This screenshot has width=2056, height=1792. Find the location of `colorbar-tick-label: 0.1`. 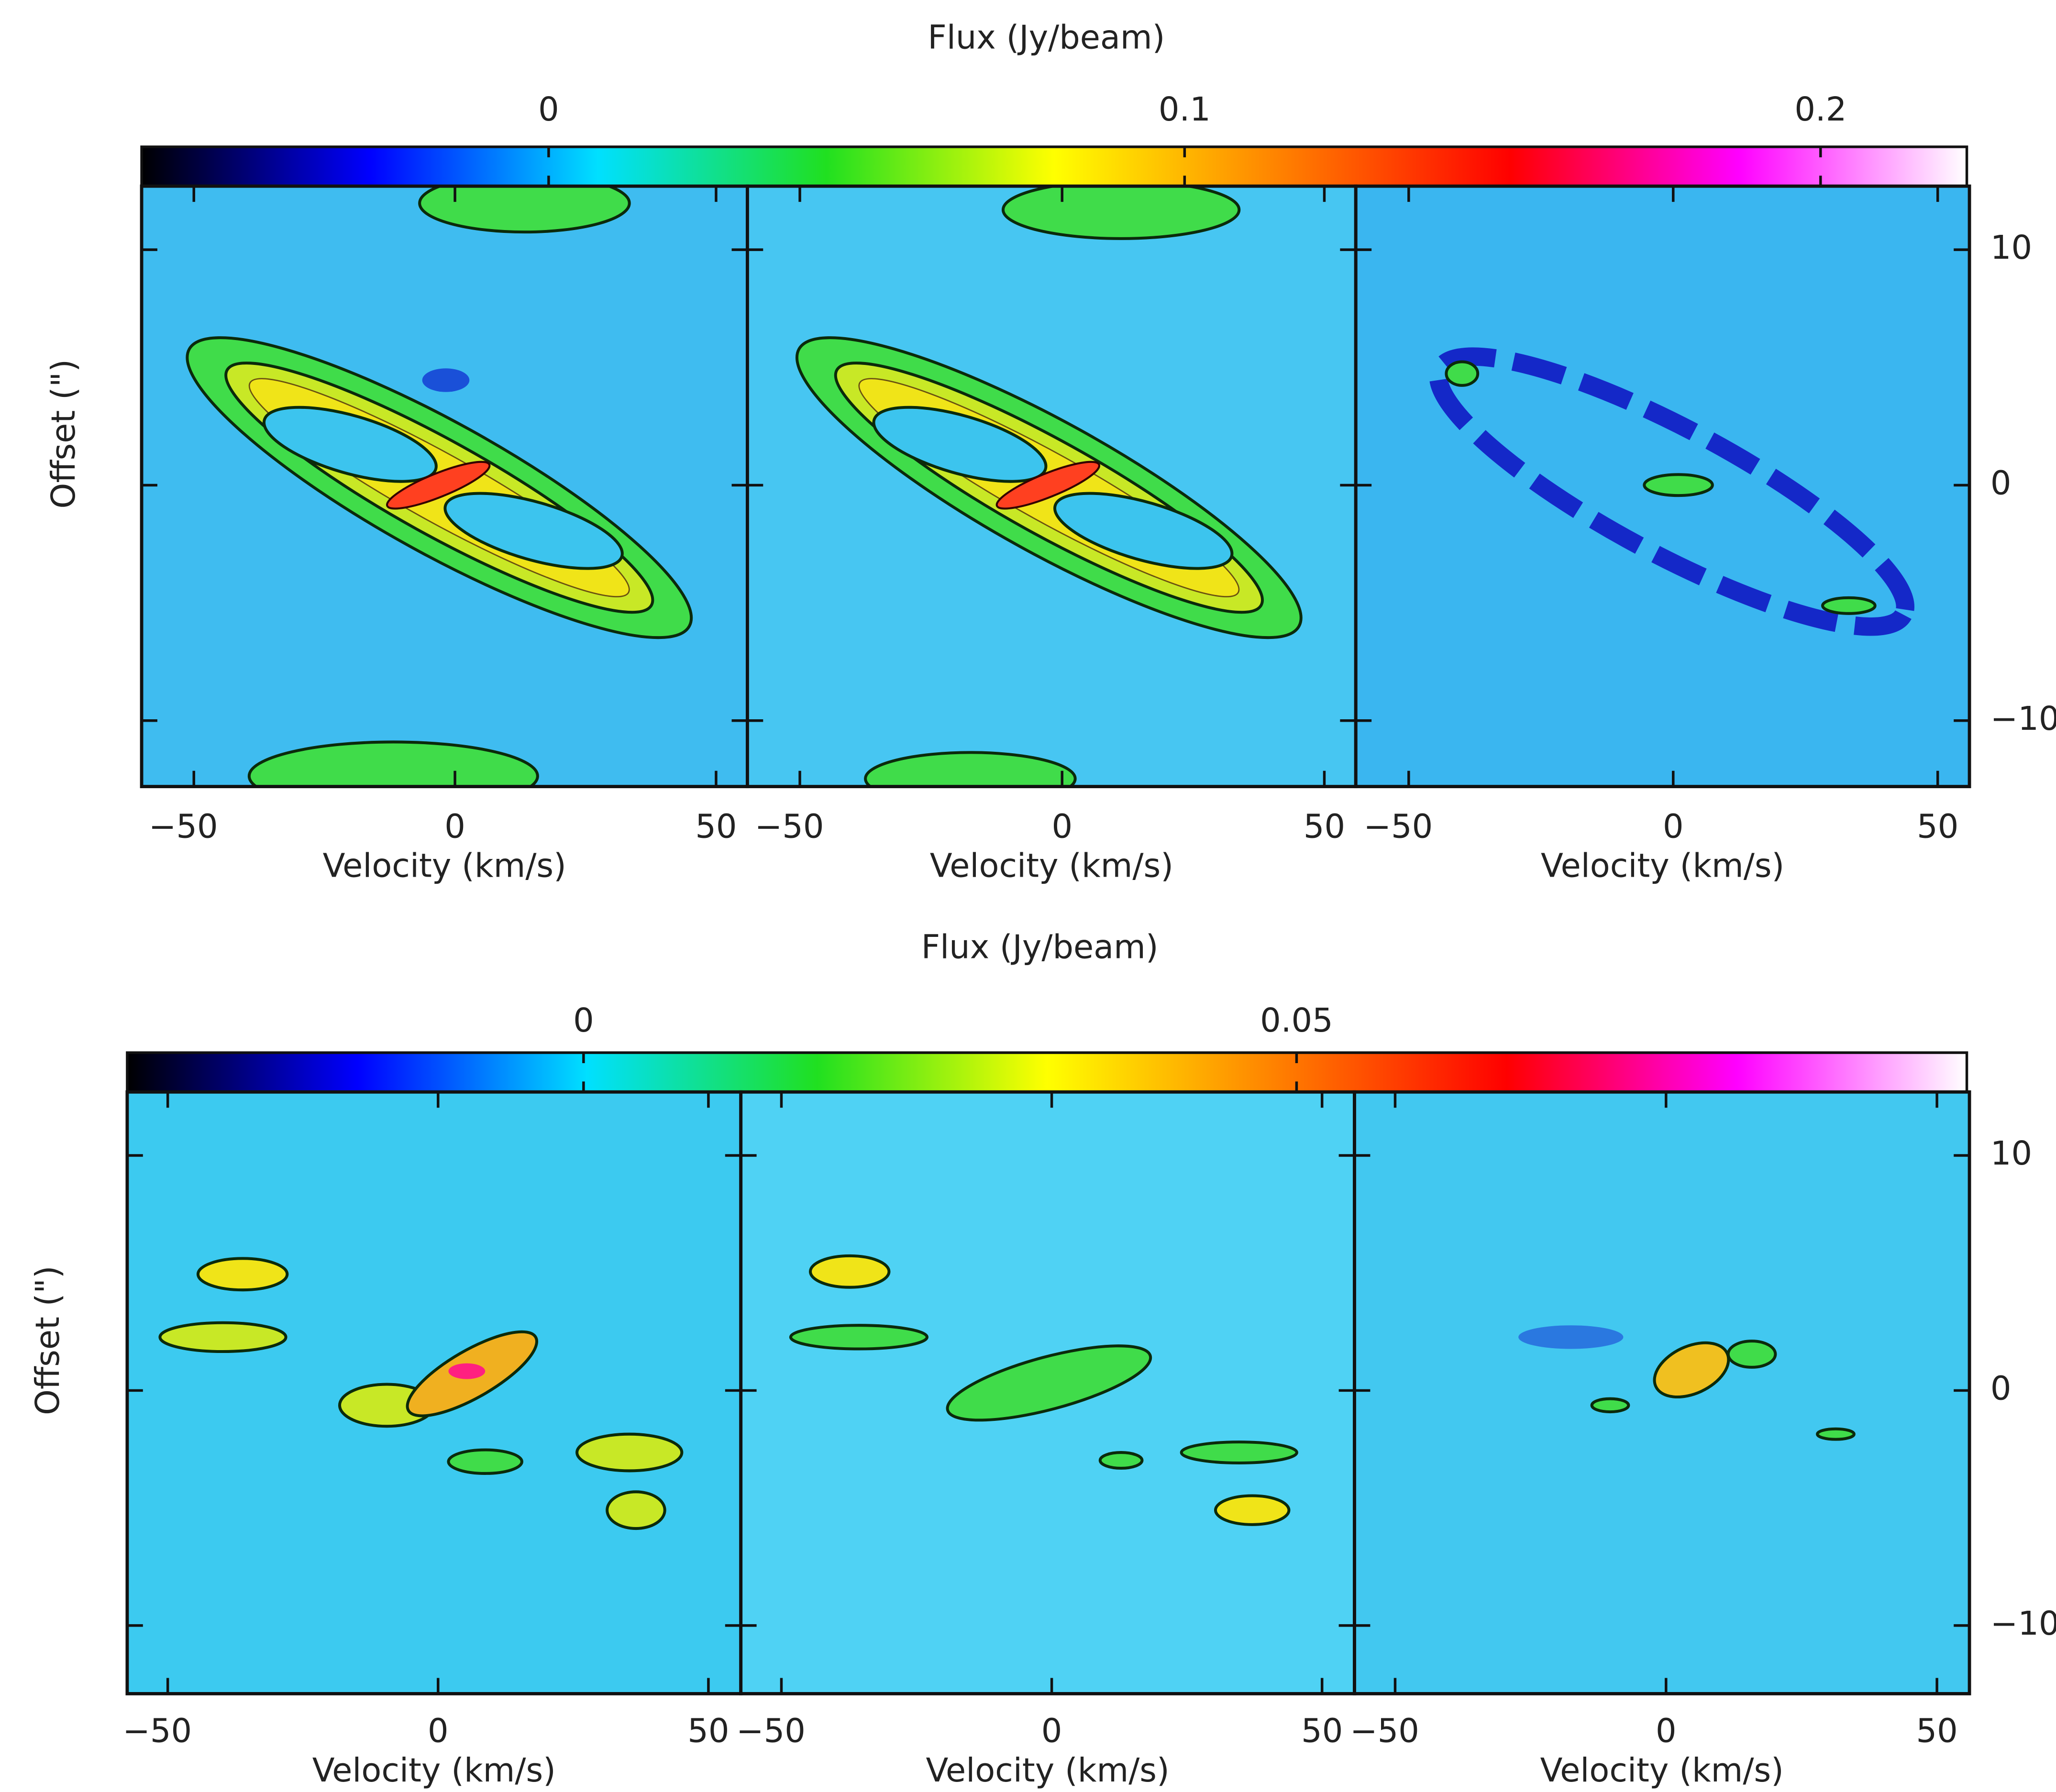

colorbar-tick-label: 0.1 is located at coordinates (1185, 109).